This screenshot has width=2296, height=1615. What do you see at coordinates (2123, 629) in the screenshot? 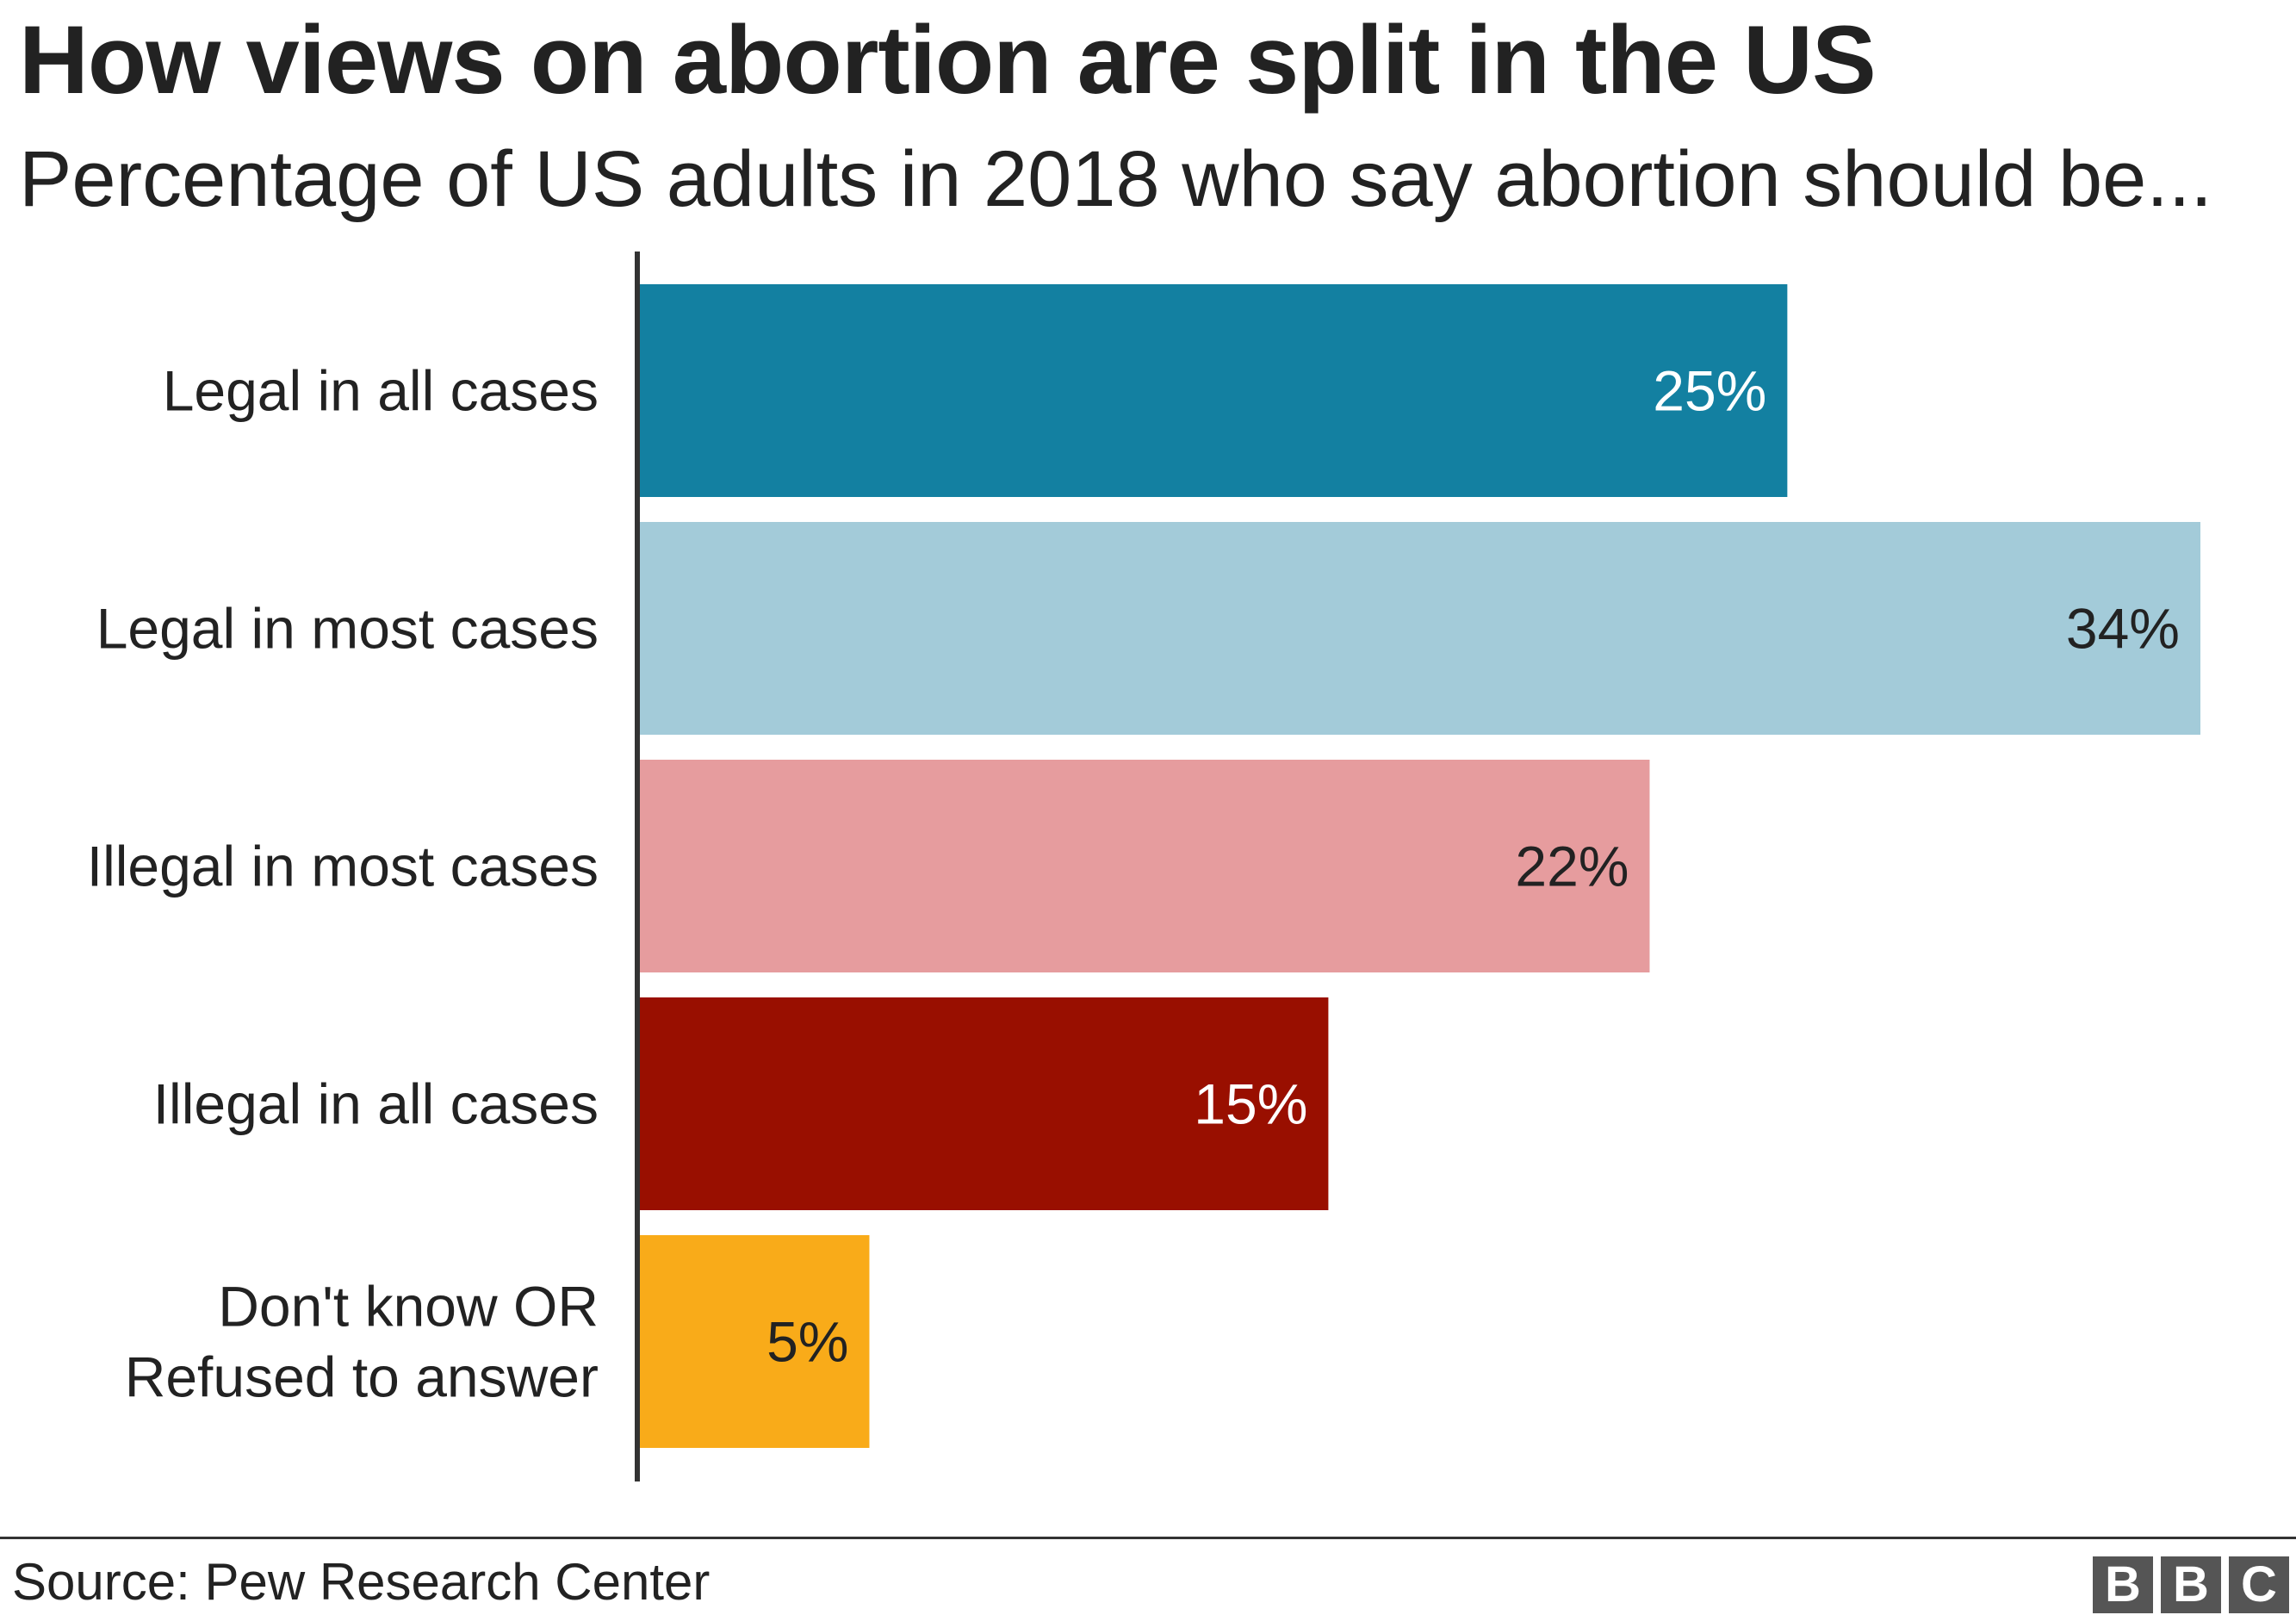
I see `value-label-1: 34%` at bounding box center [2123, 629].